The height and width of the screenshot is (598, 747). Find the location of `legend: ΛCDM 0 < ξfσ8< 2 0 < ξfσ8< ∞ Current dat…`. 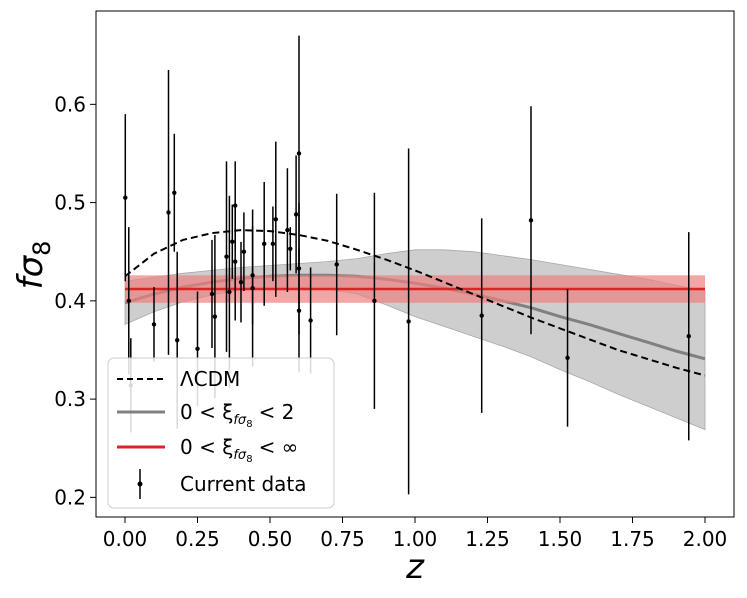

legend: ΛCDM 0 < ξfσ8< 2 0 < ξfσ8< ∞ Current dat… is located at coordinates (221, 433).